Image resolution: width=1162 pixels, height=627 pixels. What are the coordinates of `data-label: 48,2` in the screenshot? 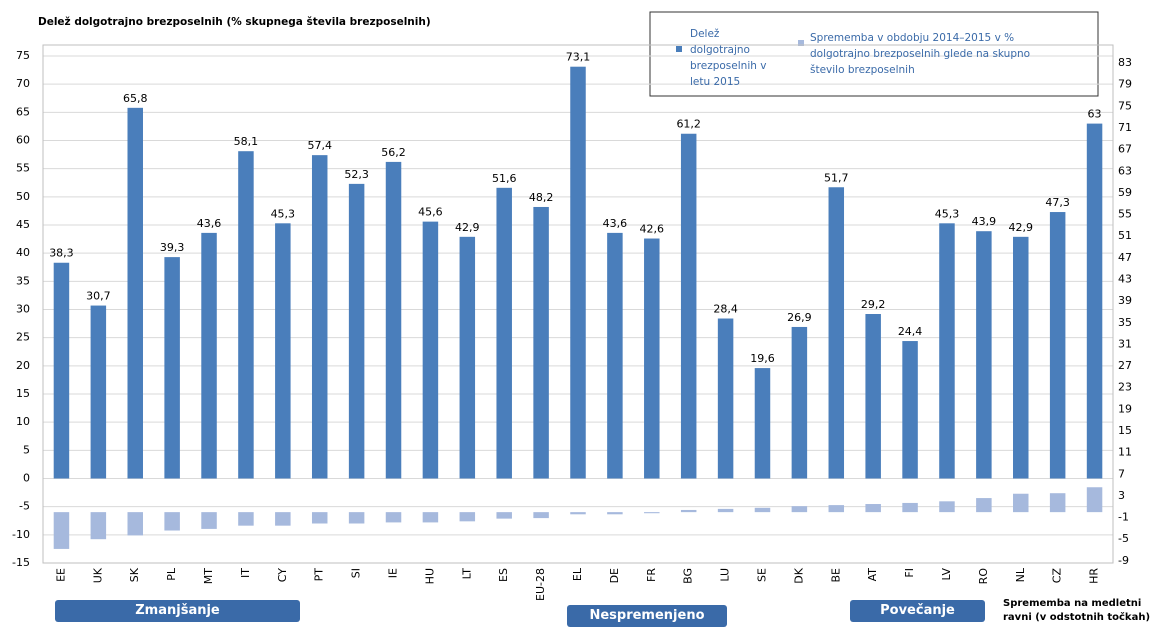 It's located at (541, 197).